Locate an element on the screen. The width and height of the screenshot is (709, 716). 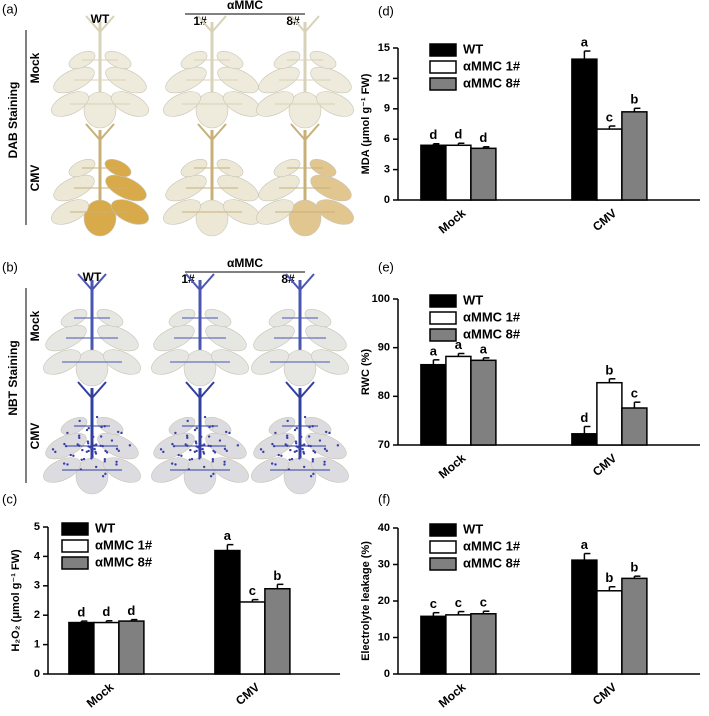
y-tick-label: 2 is located at coordinates (37, 615).